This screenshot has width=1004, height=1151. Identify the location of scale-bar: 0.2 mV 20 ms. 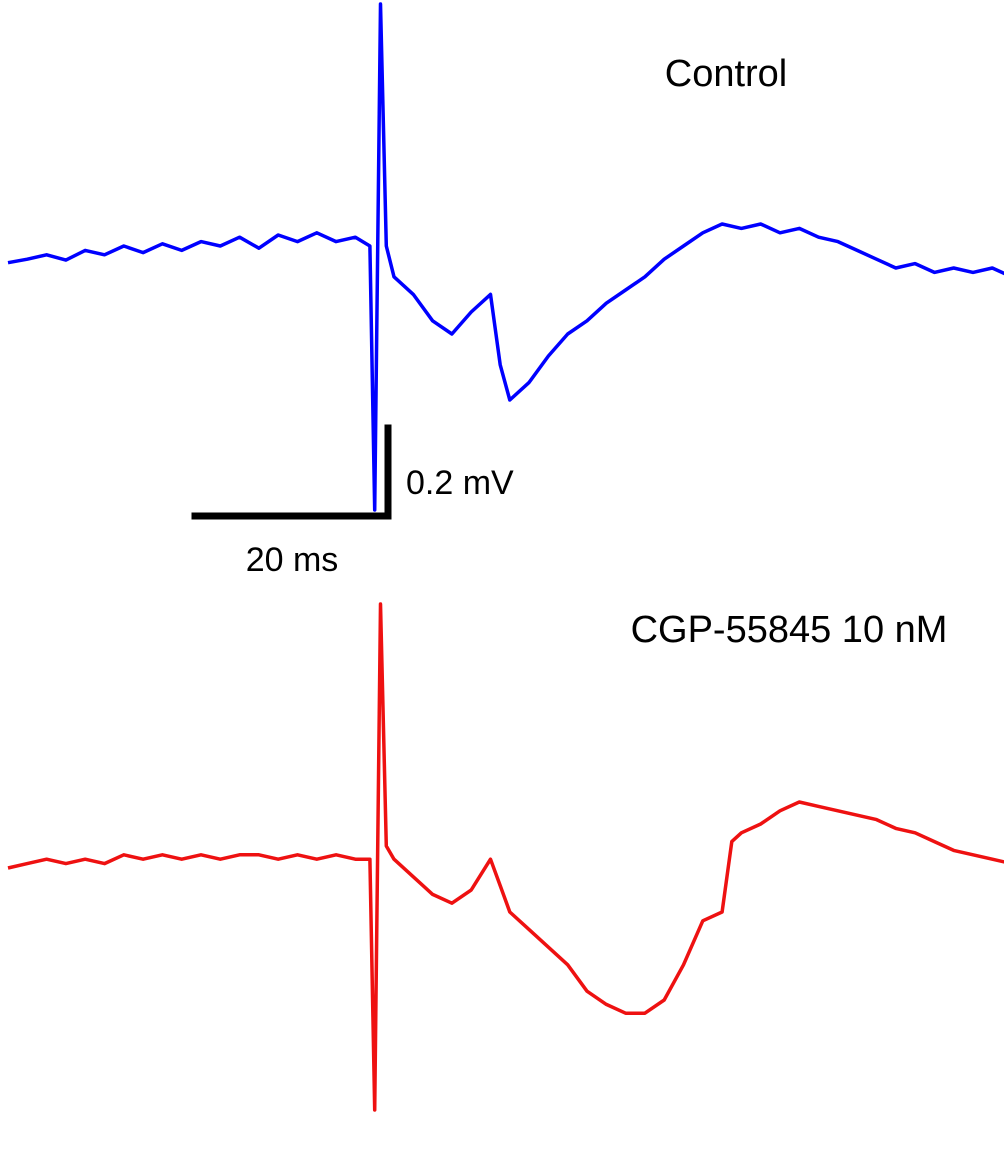
(352, 501).